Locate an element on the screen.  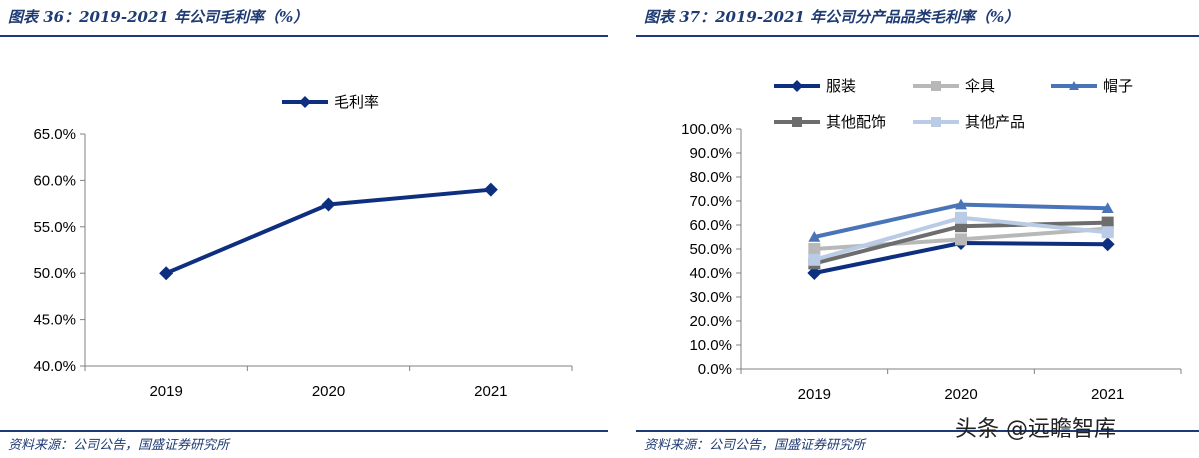
legend-label: 其他配饰 is located at coordinates (856, 122).